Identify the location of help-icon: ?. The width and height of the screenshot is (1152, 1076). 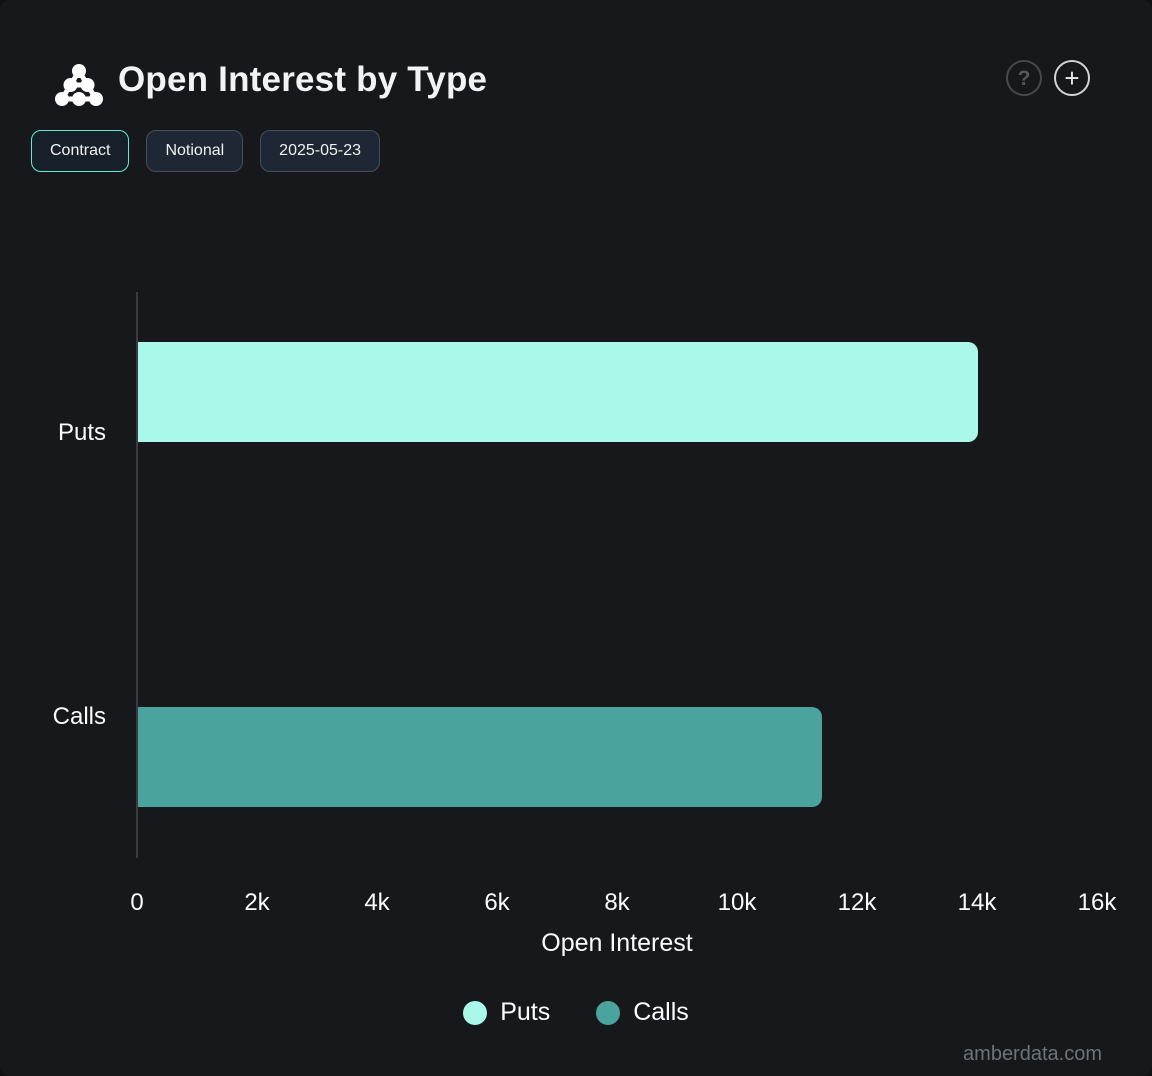
(1024, 78).